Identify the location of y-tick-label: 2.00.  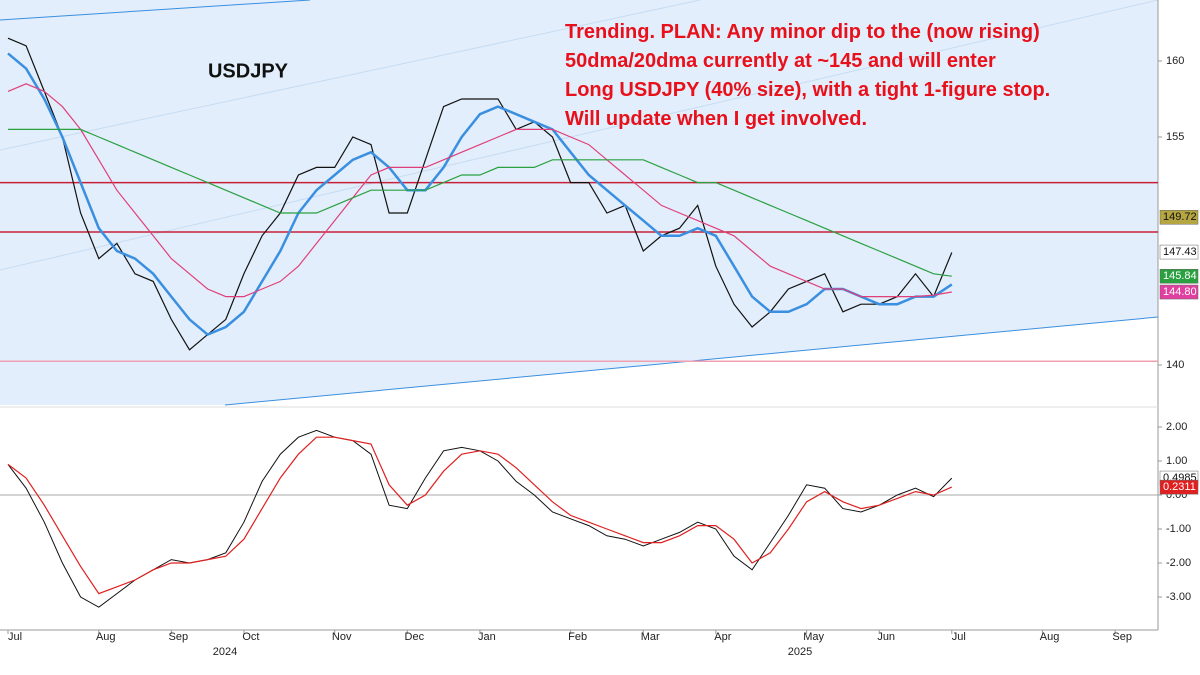
(1176, 427).